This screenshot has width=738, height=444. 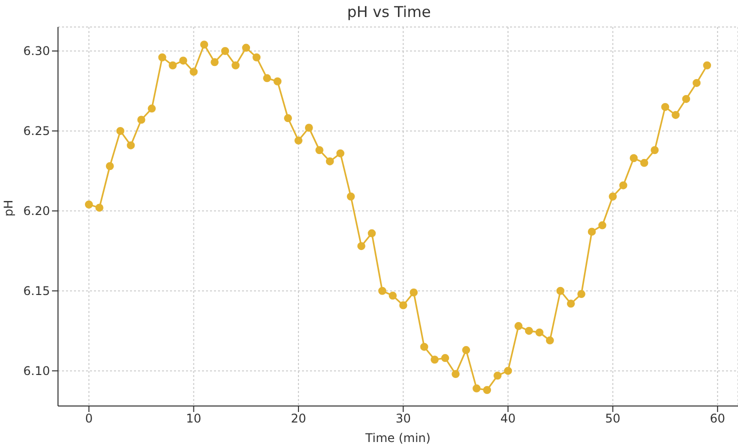 What do you see at coordinates (36, 371) in the screenshot?
I see `y-tick-label: 6.10` at bounding box center [36, 371].